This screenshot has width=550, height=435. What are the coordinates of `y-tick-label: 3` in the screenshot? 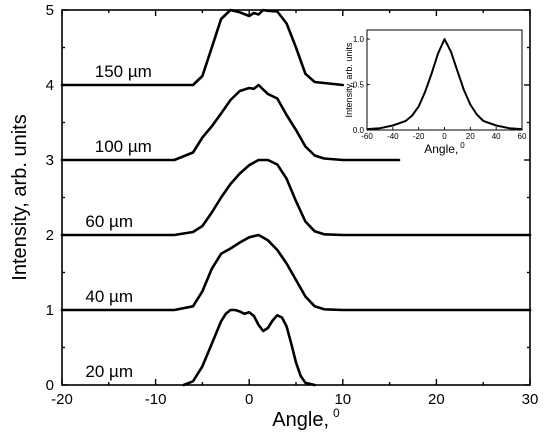 It's located at (50, 160).